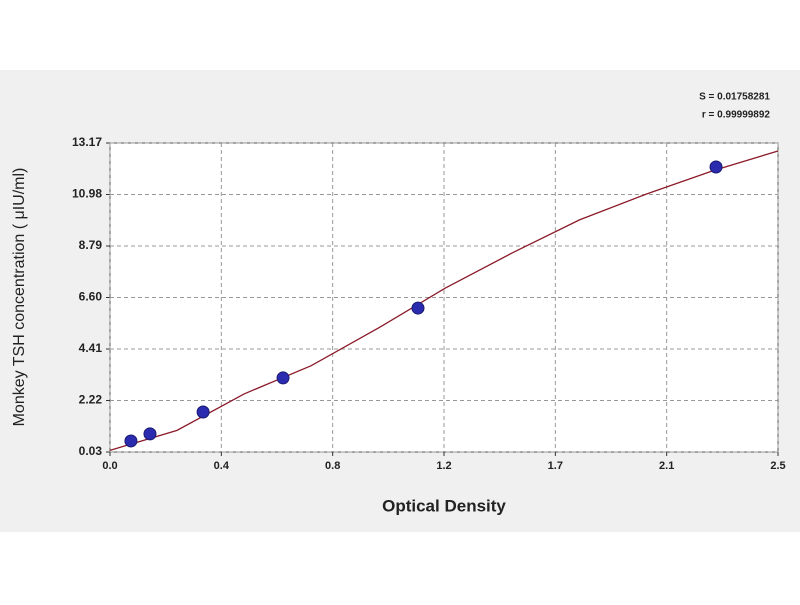  I want to click on x-tick-label: 0.0, so click(109, 466).